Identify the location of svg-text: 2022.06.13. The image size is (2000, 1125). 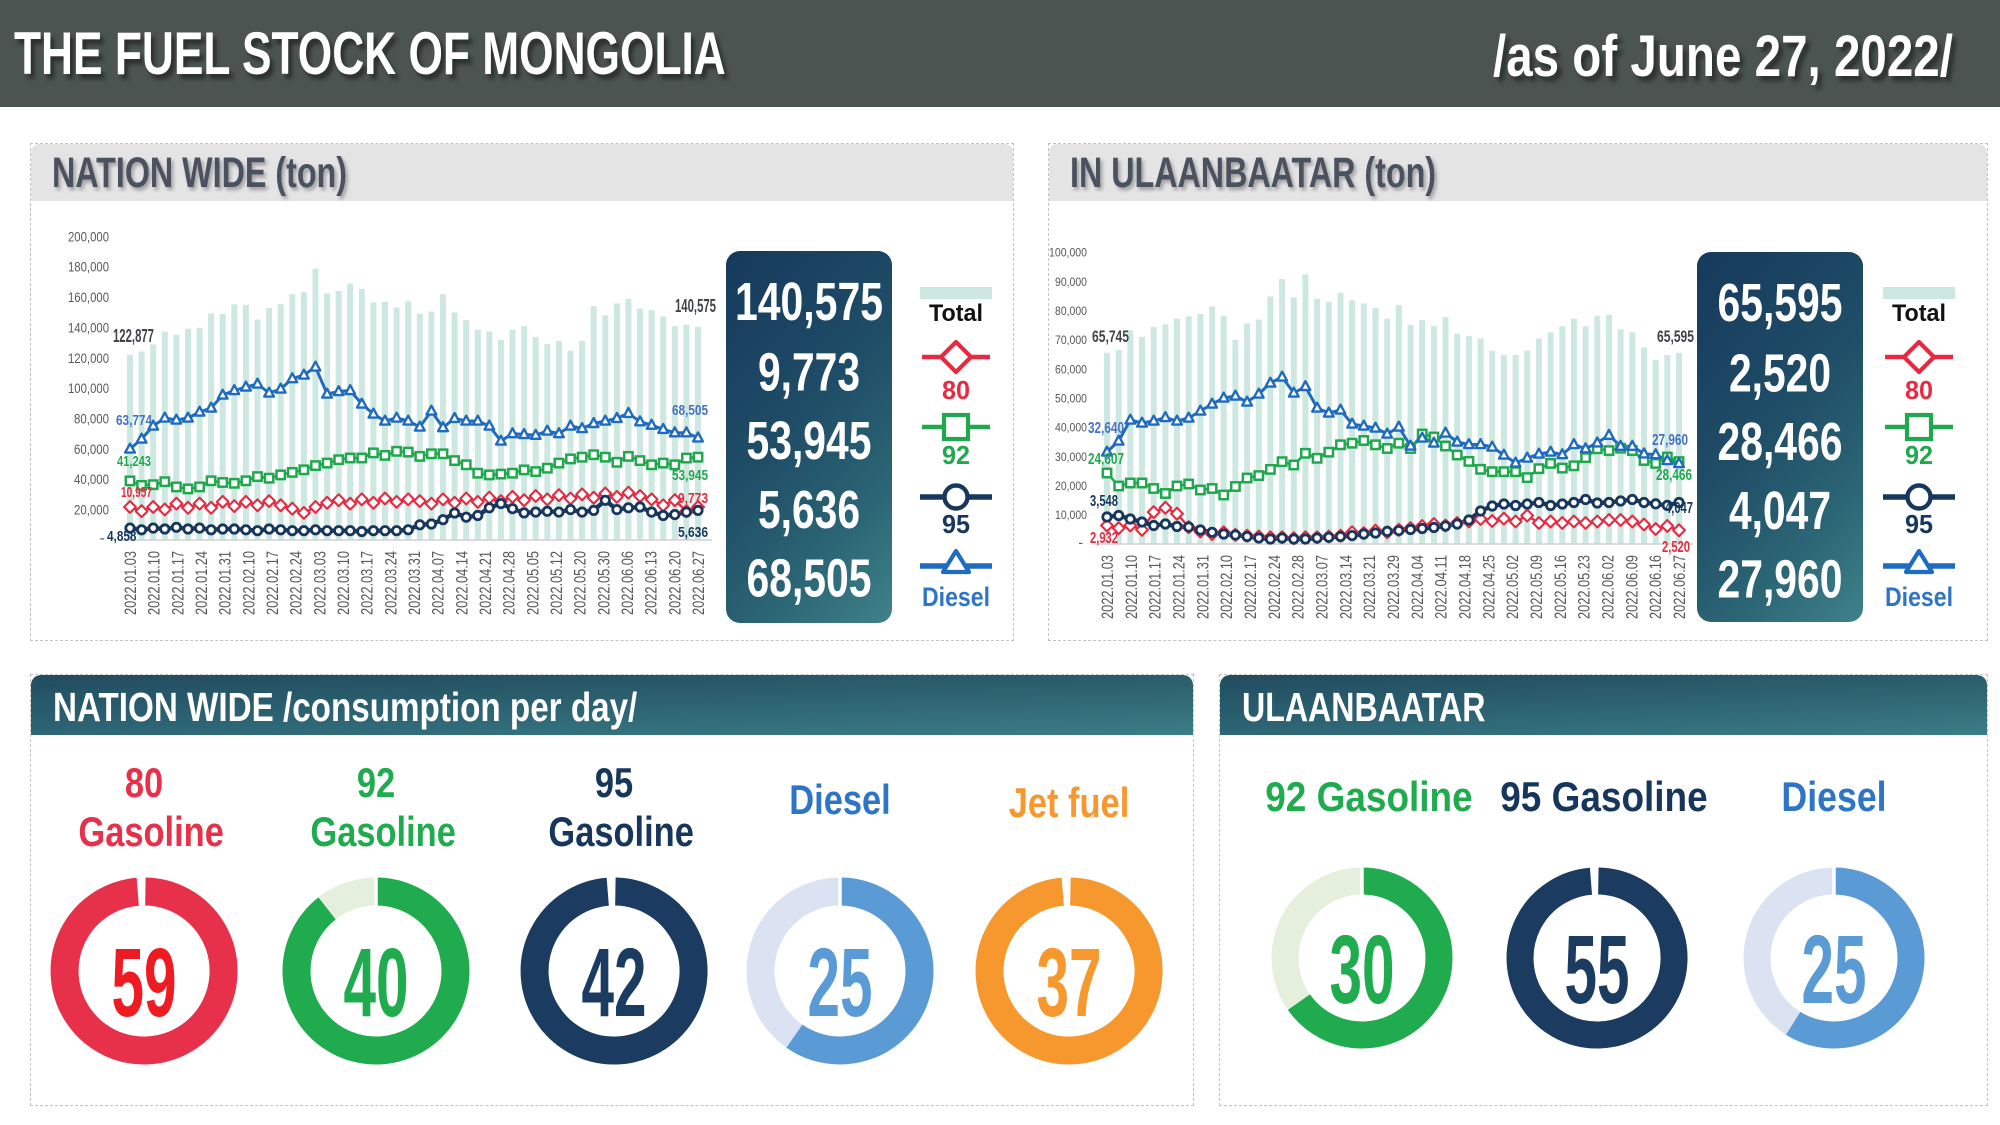
(651, 583).